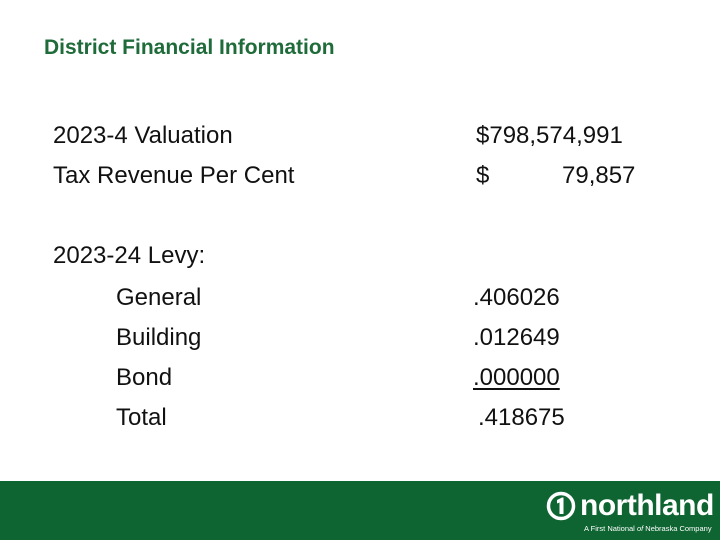  What do you see at coordinates (516, 297) in the screenshot?
I see `levy-general-value: .406026` at bounding box center [516, 297].